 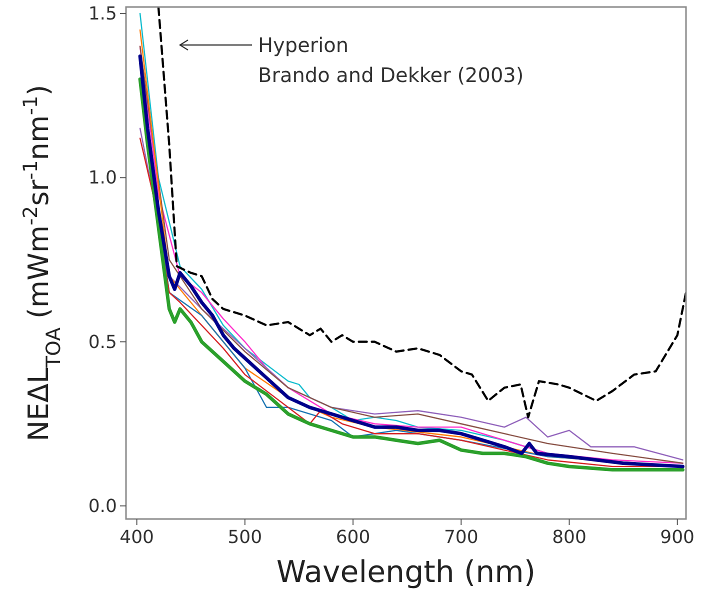 What do you see at coordinates (353, 537) in the screenshot?
I see `x-tick-label: 600` at bounding box center [353, 537].